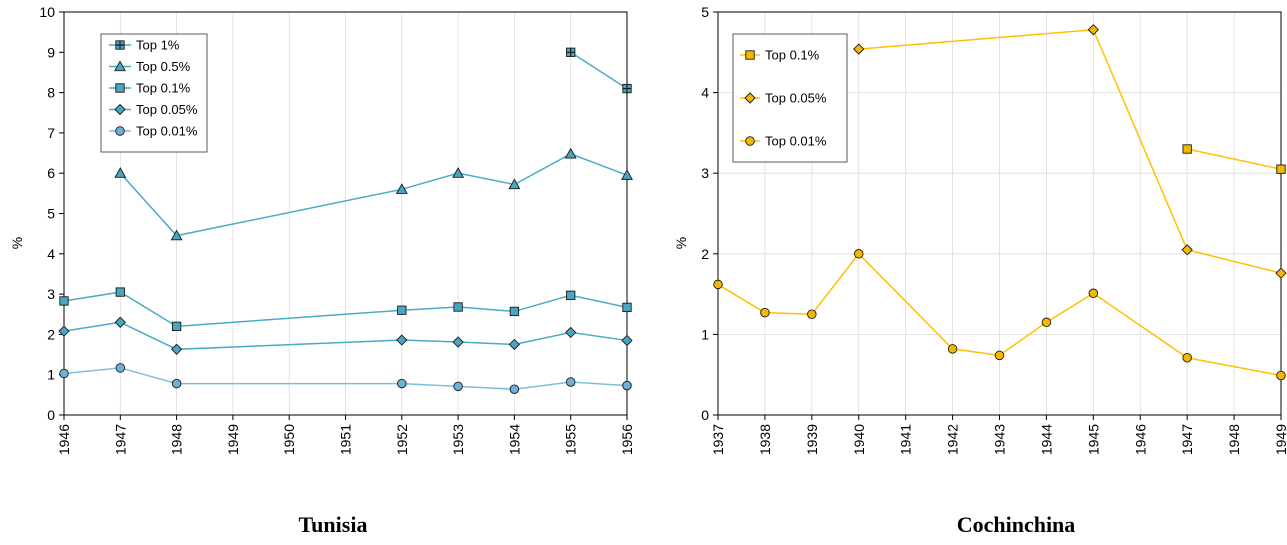  I want to click on tunisia-point-top-0-05-1953, so click(458, 342).